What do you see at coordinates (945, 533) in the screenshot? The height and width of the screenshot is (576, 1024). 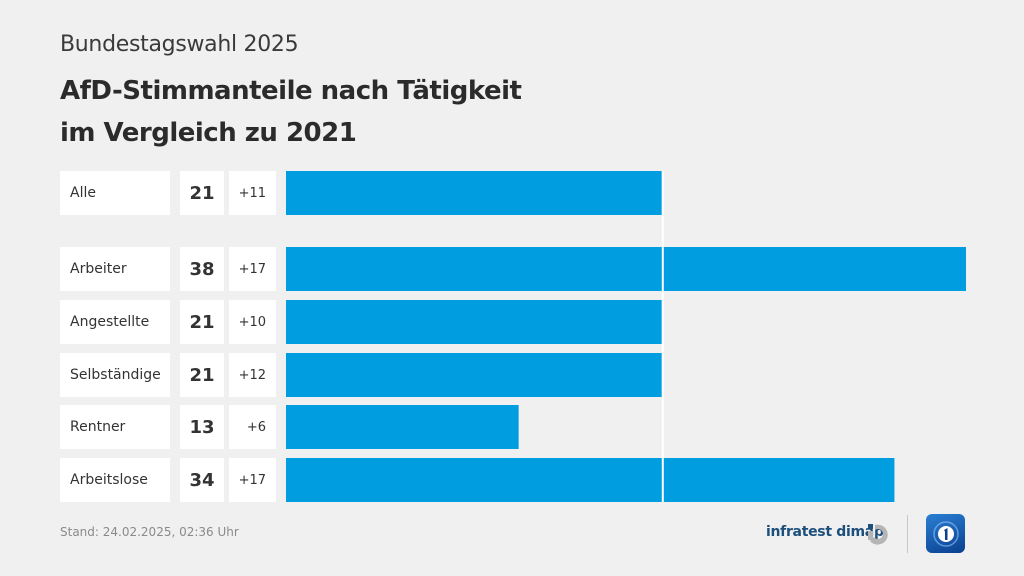 I see `tagesschau-logo-icon` at bounding box center [945, 533].